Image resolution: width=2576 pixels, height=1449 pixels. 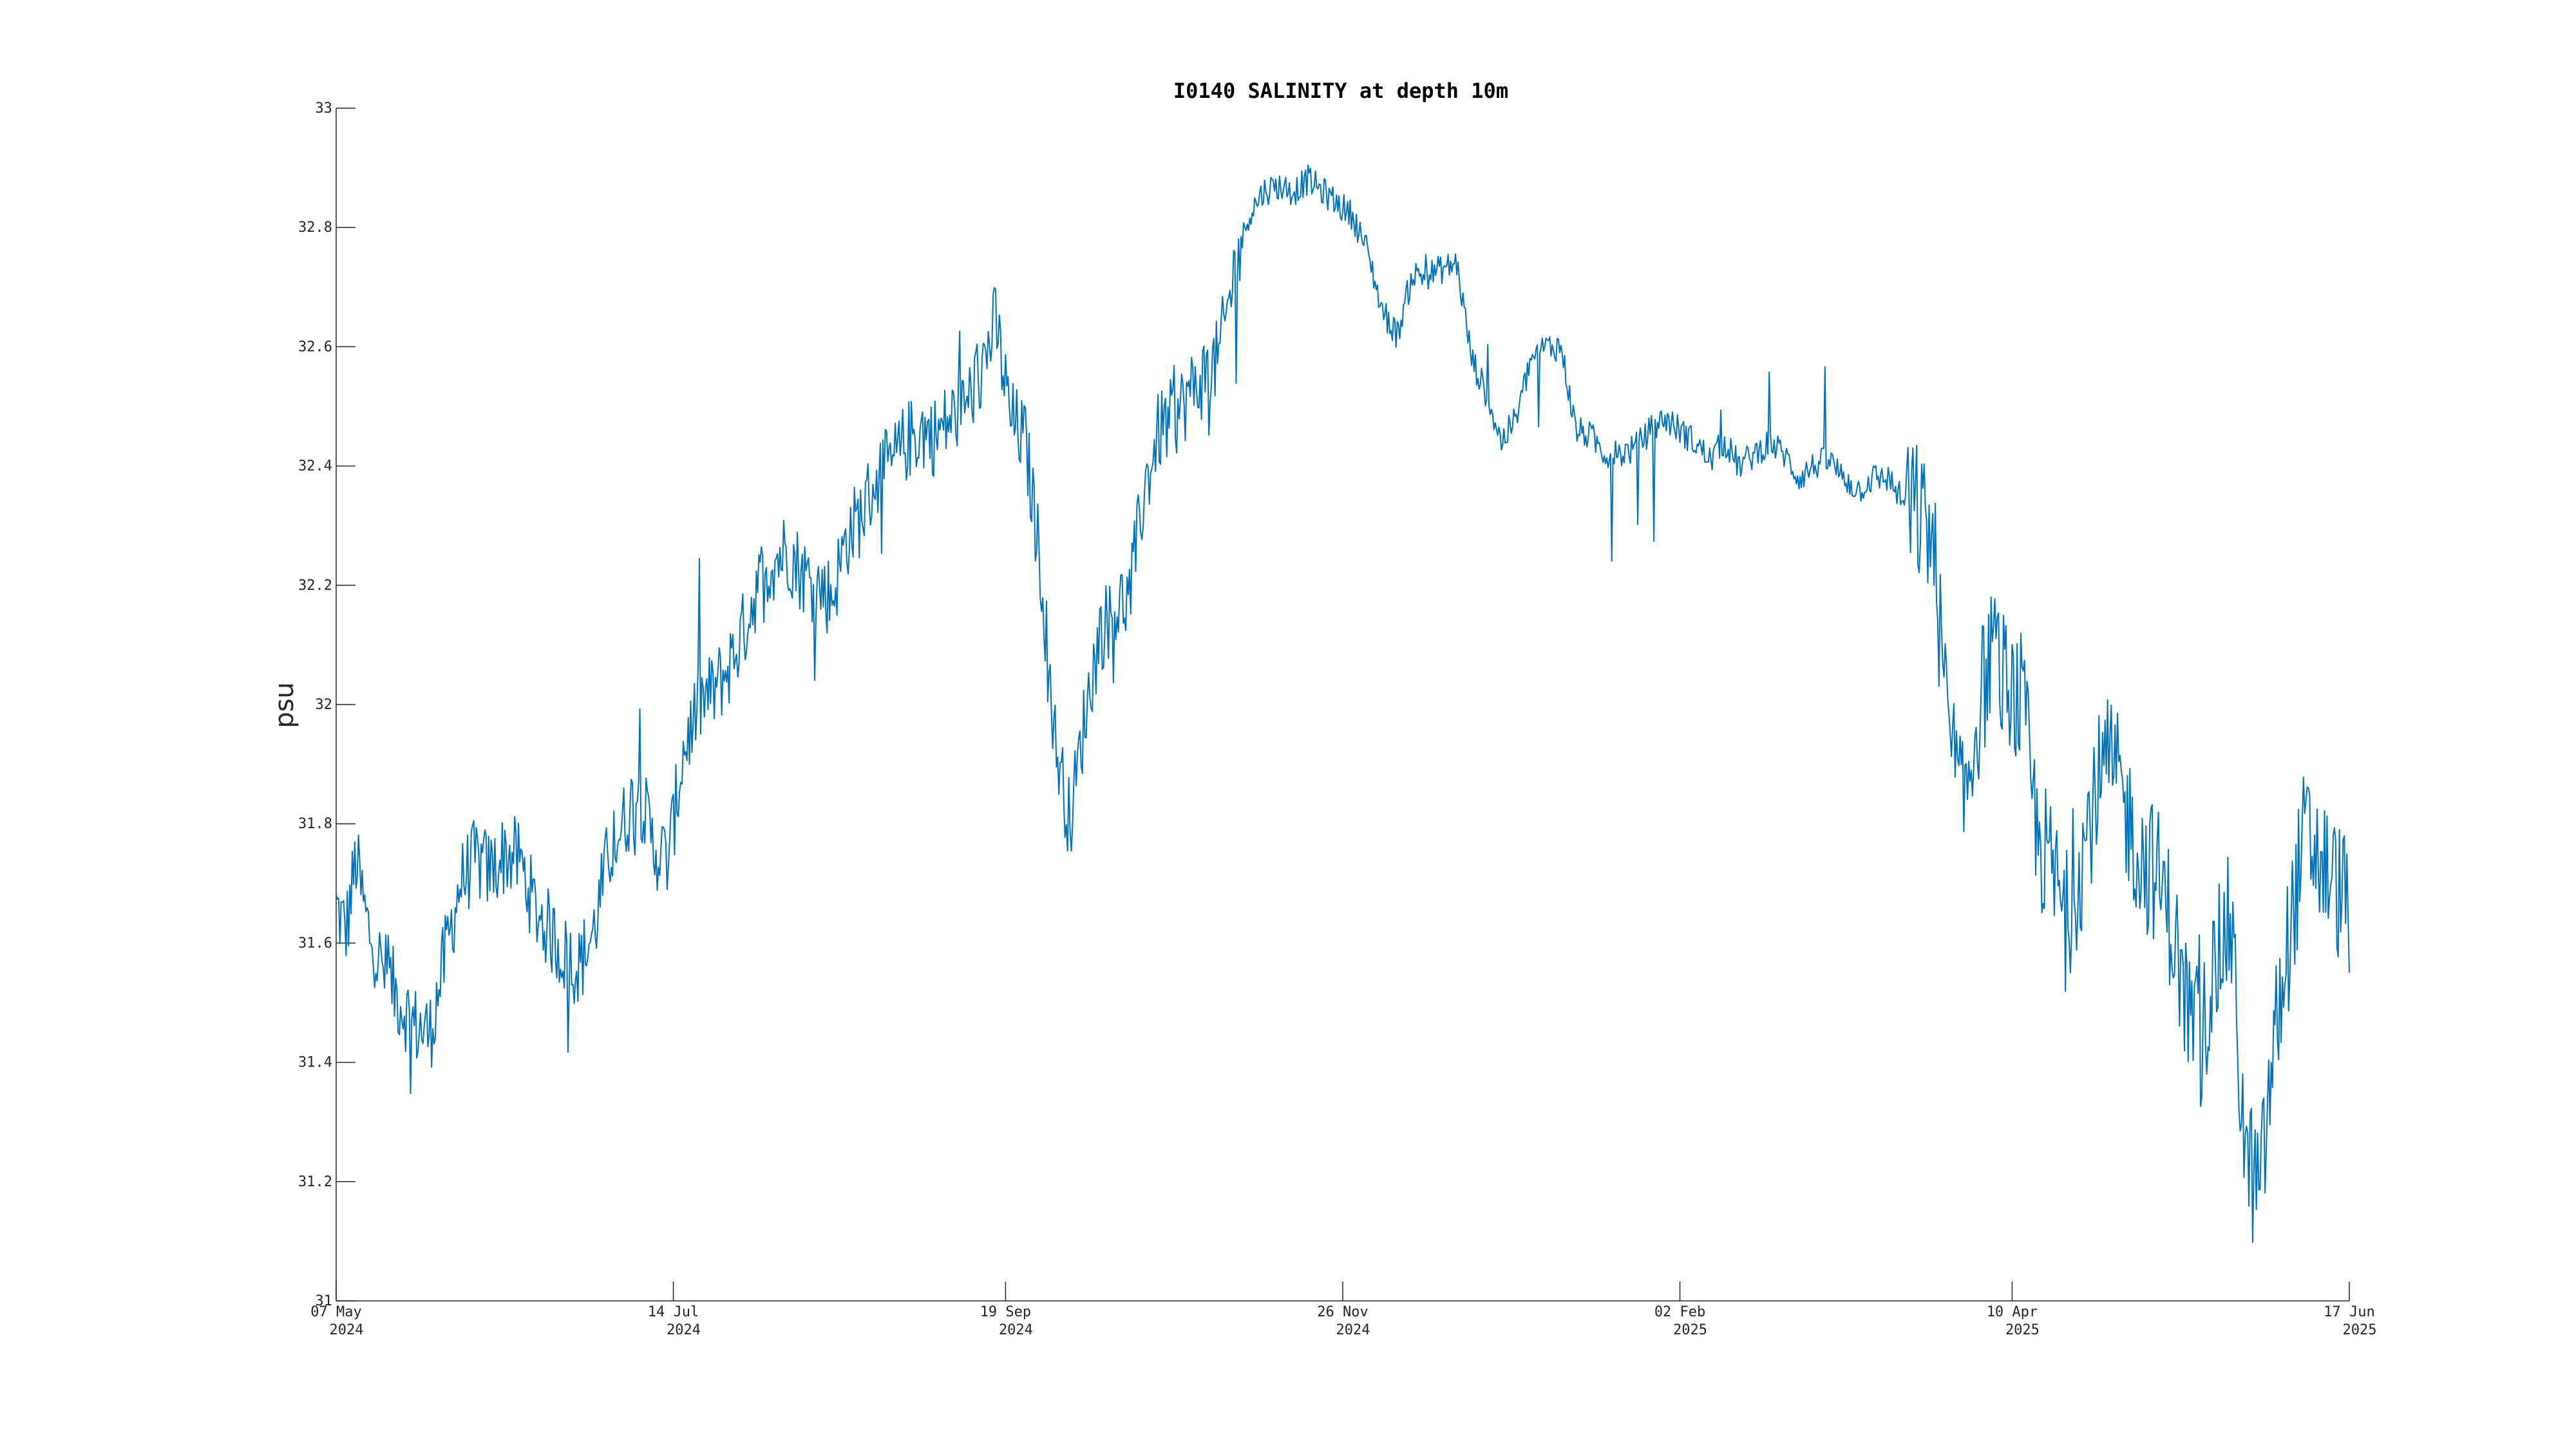 I want to click on y-tick-label: 31.4, so click(x=315, y=1063).